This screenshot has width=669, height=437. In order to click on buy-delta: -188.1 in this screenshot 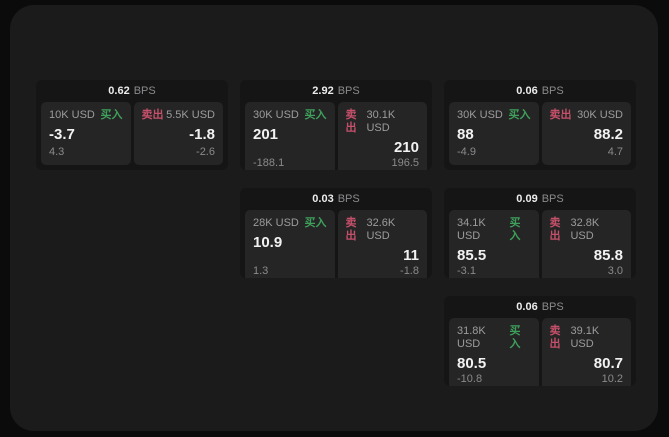, I will do `click(269, 163)`.